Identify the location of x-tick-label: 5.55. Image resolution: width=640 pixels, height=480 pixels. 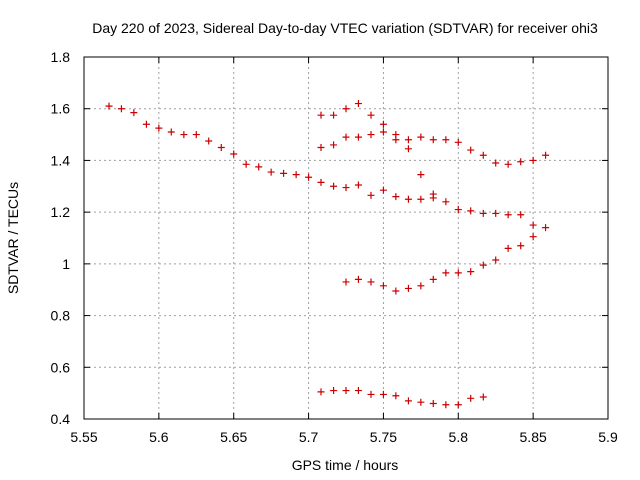
(83, 437).